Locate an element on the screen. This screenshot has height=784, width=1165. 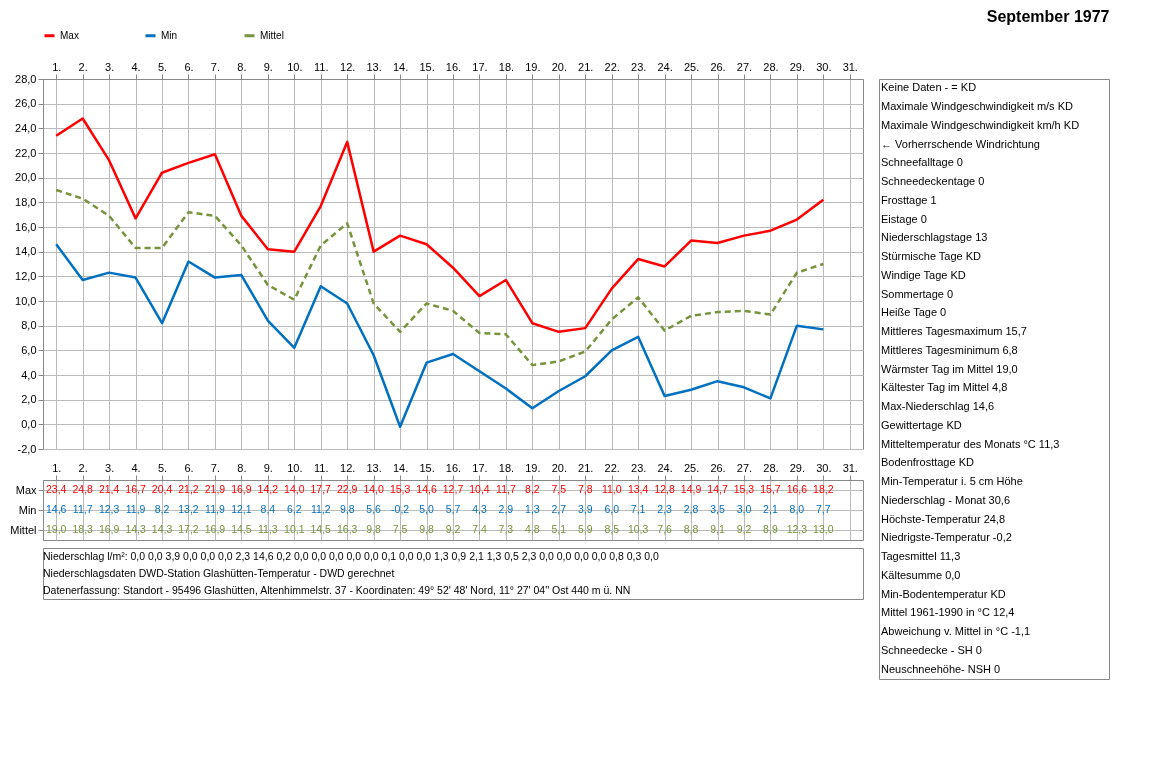
x-tick-label: 22. is located at coordinates (612, 66).